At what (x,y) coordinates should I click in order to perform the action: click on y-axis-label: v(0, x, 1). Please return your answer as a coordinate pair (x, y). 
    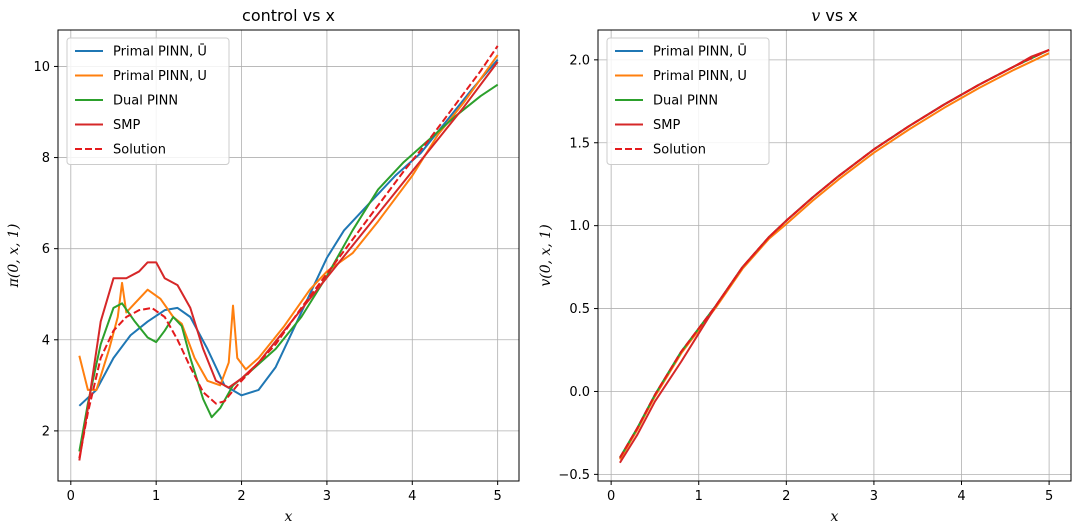
    Looking at the image, I should click on (546, 255).